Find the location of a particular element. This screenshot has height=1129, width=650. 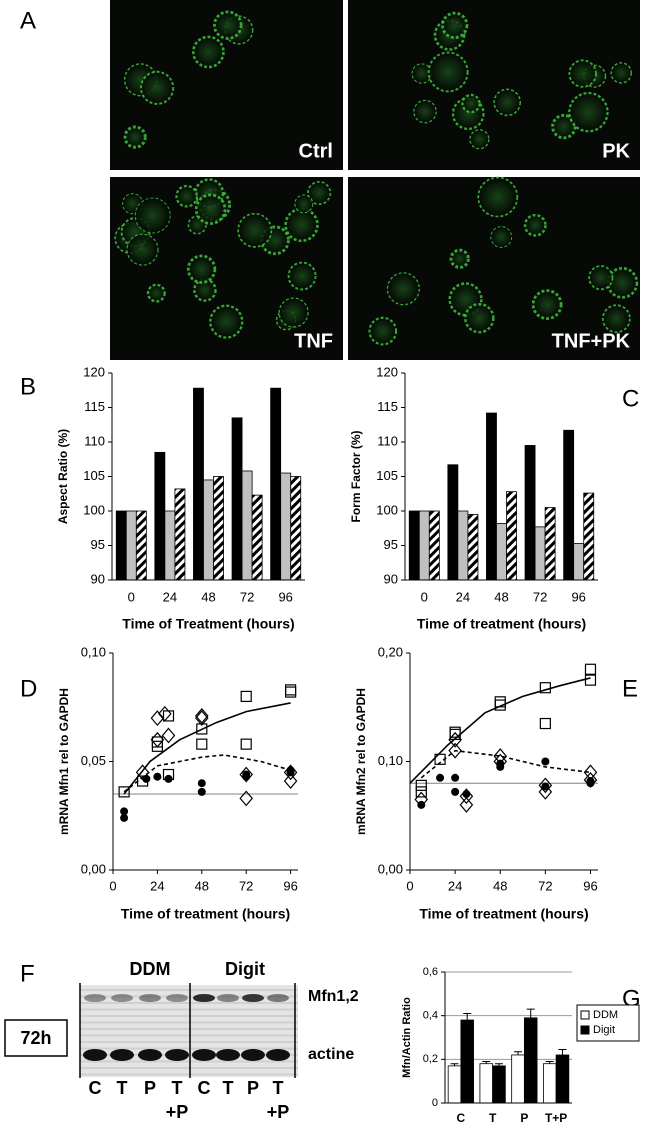

y-tick-label: 90 is located at coordinates (391, 578).